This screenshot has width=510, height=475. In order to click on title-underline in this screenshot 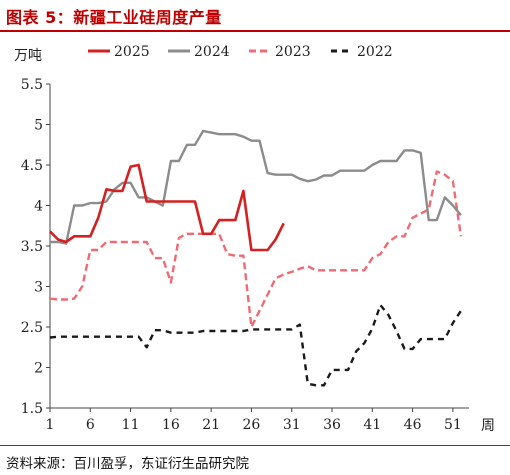, I will do `click(255, 31)`.